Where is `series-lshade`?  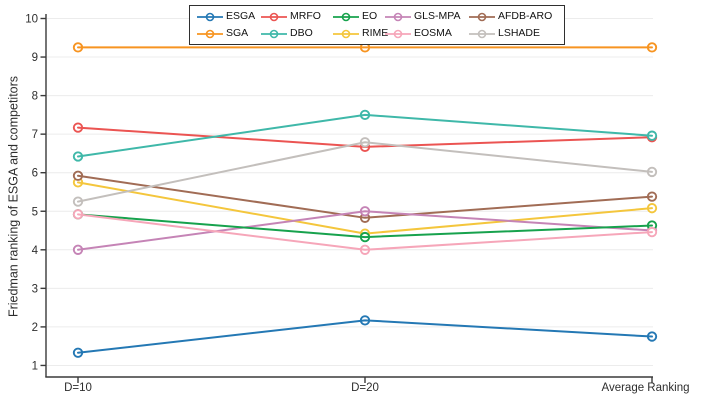 series-lshade is located at coordinates (365, 172).